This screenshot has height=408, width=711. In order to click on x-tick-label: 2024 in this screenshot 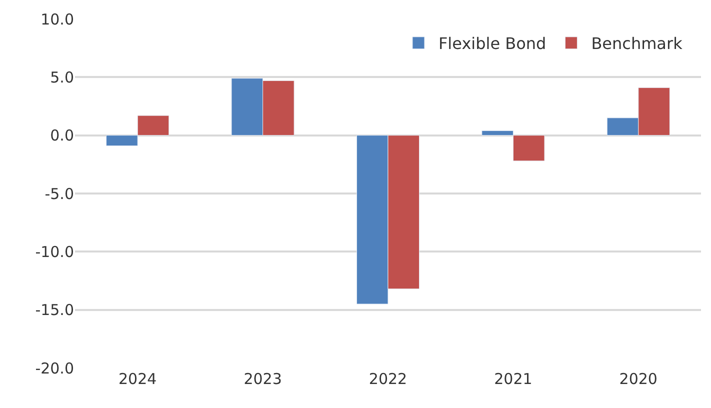, I will do `click(137, 379)`.